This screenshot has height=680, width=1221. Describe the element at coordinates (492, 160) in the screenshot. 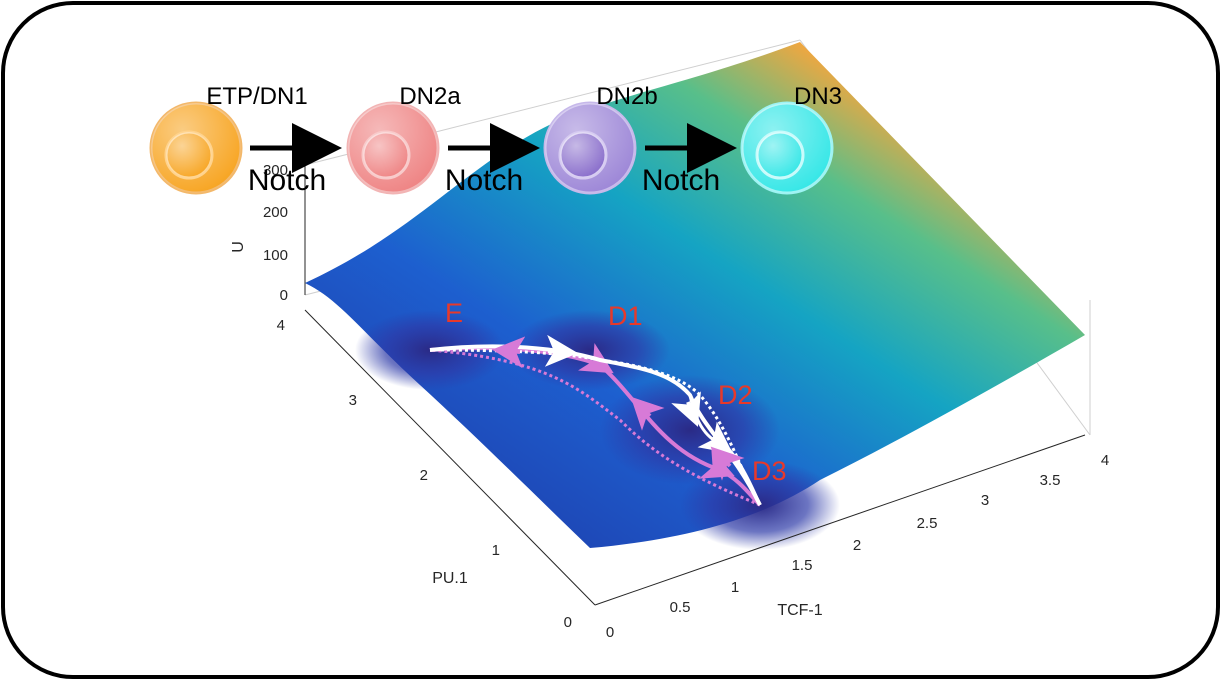

I see `notch-arrow-2: Notch` at that location.